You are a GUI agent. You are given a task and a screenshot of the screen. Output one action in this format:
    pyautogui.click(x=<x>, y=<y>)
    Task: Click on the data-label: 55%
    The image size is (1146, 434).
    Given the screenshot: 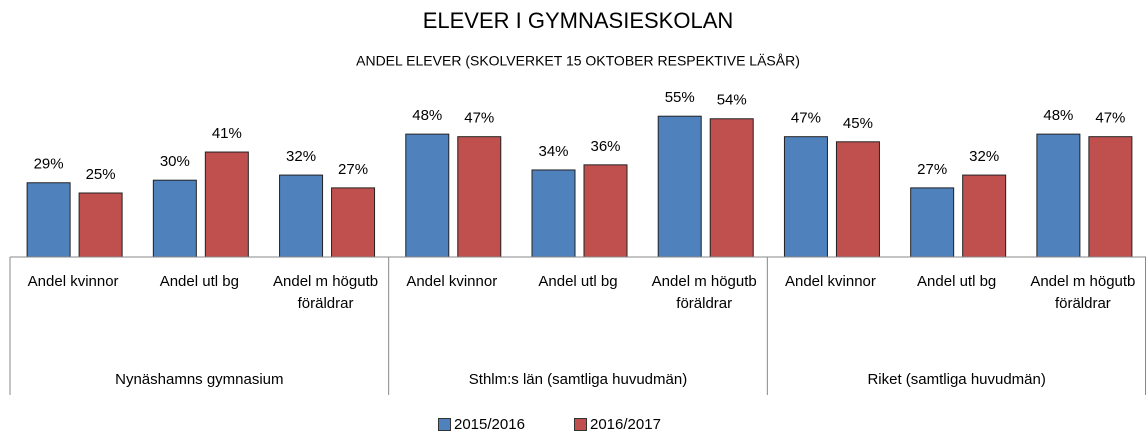 What is the action you would take?
    pyautogui.click(x=680, y=97)
    